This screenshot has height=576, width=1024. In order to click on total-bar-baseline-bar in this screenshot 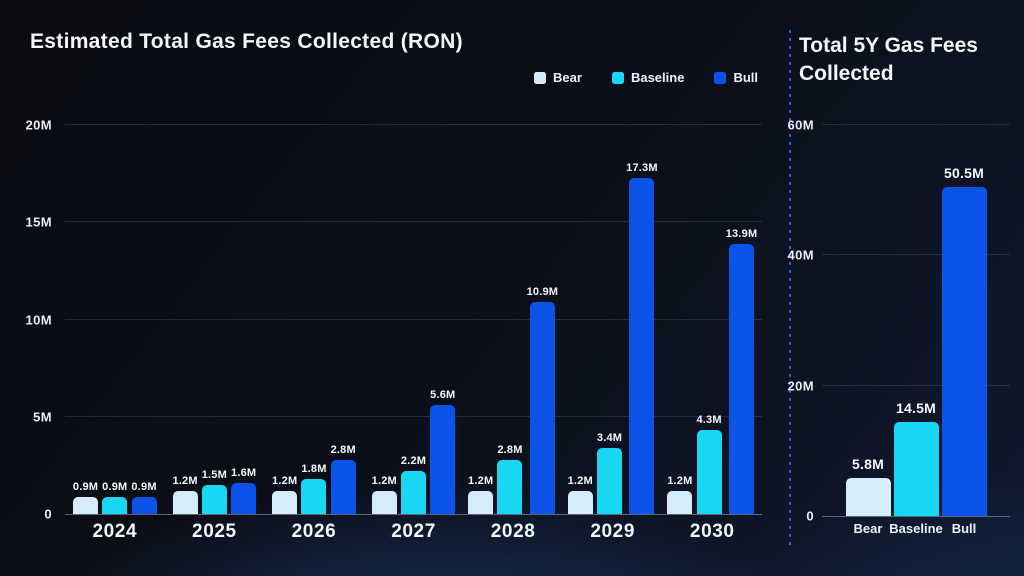, I will do `click(916, 468)`.